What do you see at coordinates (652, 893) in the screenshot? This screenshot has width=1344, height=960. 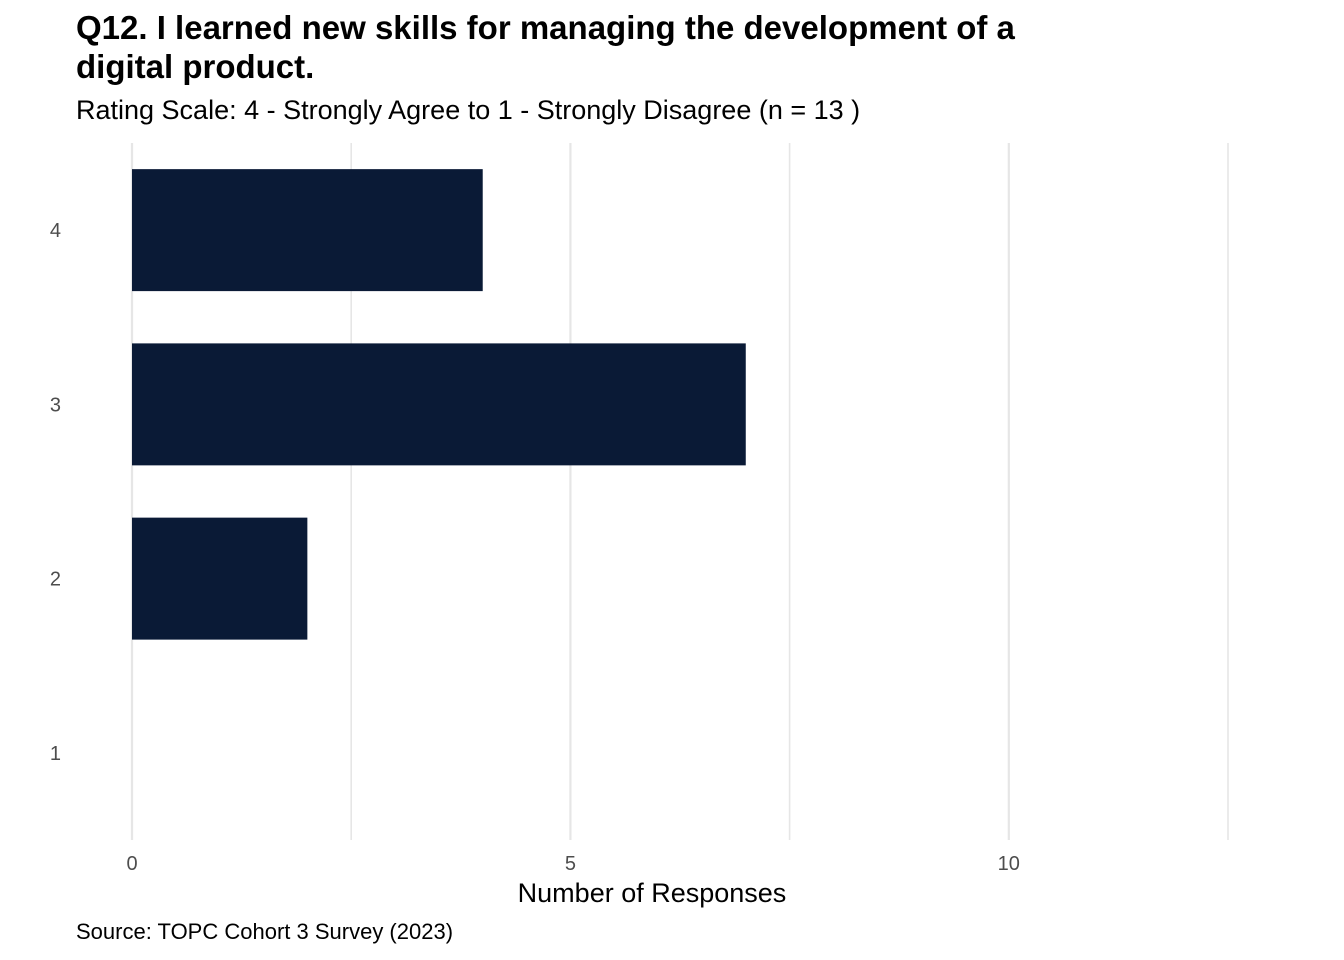 I see `x-axis-title: Number of Responses` at bounding box center [652, 893].